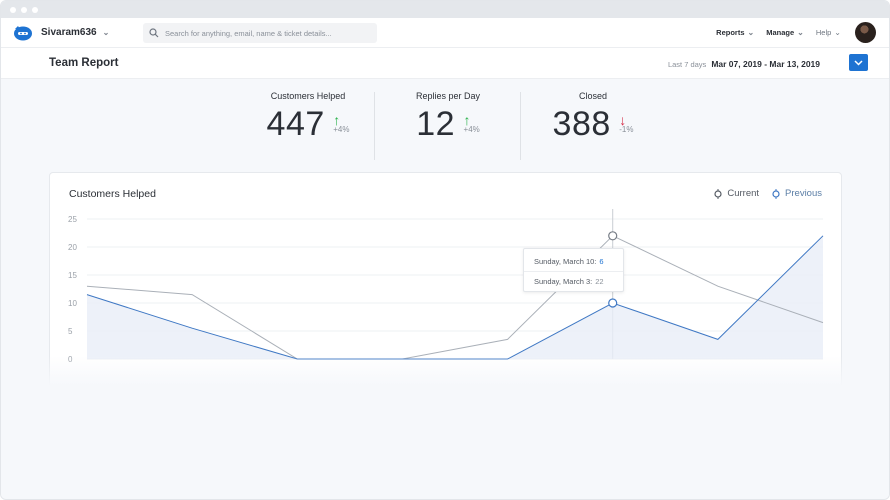  I want to click on stat-delta: ↓ -1%, so click(626, 123).